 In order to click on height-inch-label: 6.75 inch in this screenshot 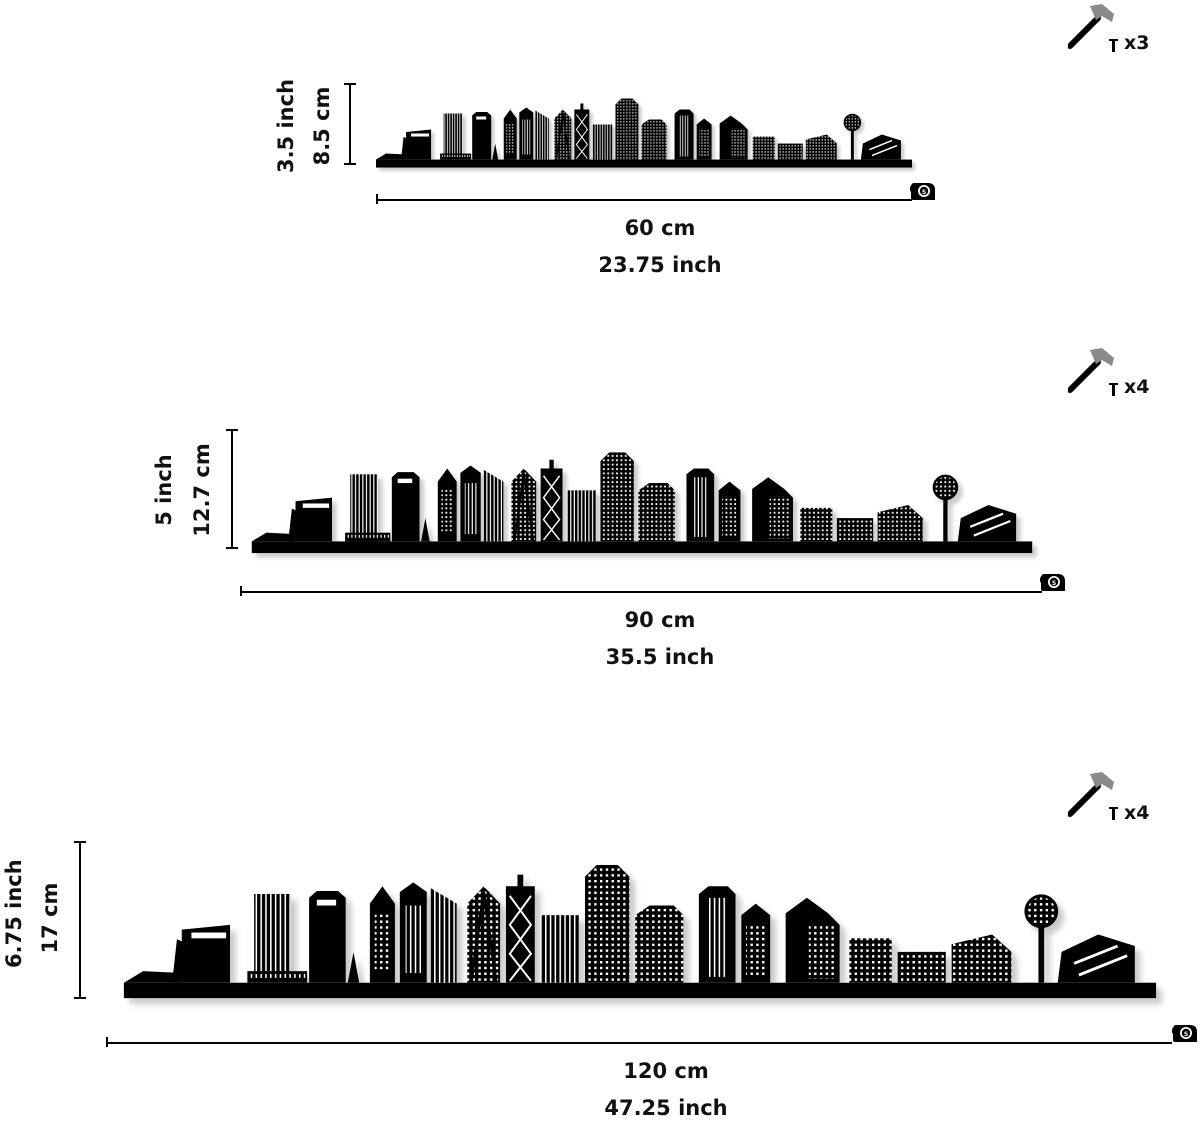, I will do `click(14, 913)`.